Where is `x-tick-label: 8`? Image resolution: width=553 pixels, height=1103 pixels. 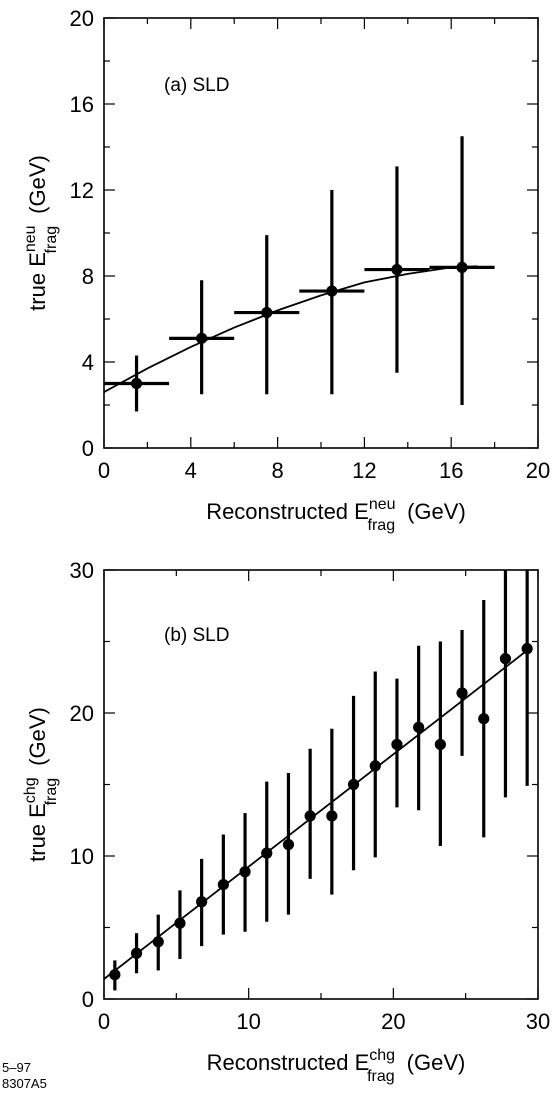 x-tick-label: 8 is located at coordinates (277, 470).